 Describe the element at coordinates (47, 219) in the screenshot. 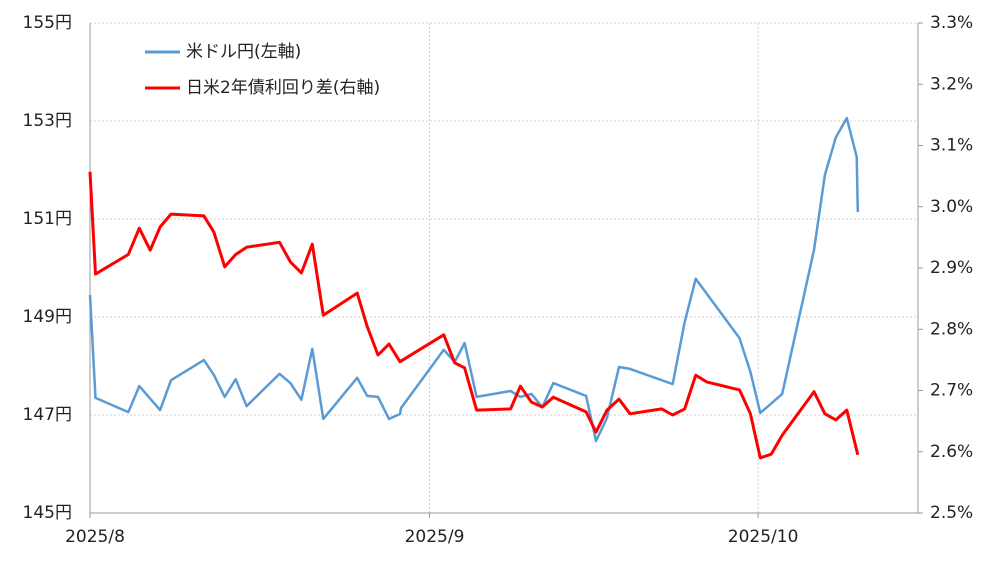

I see `y-tick-label: 151円` at that location.